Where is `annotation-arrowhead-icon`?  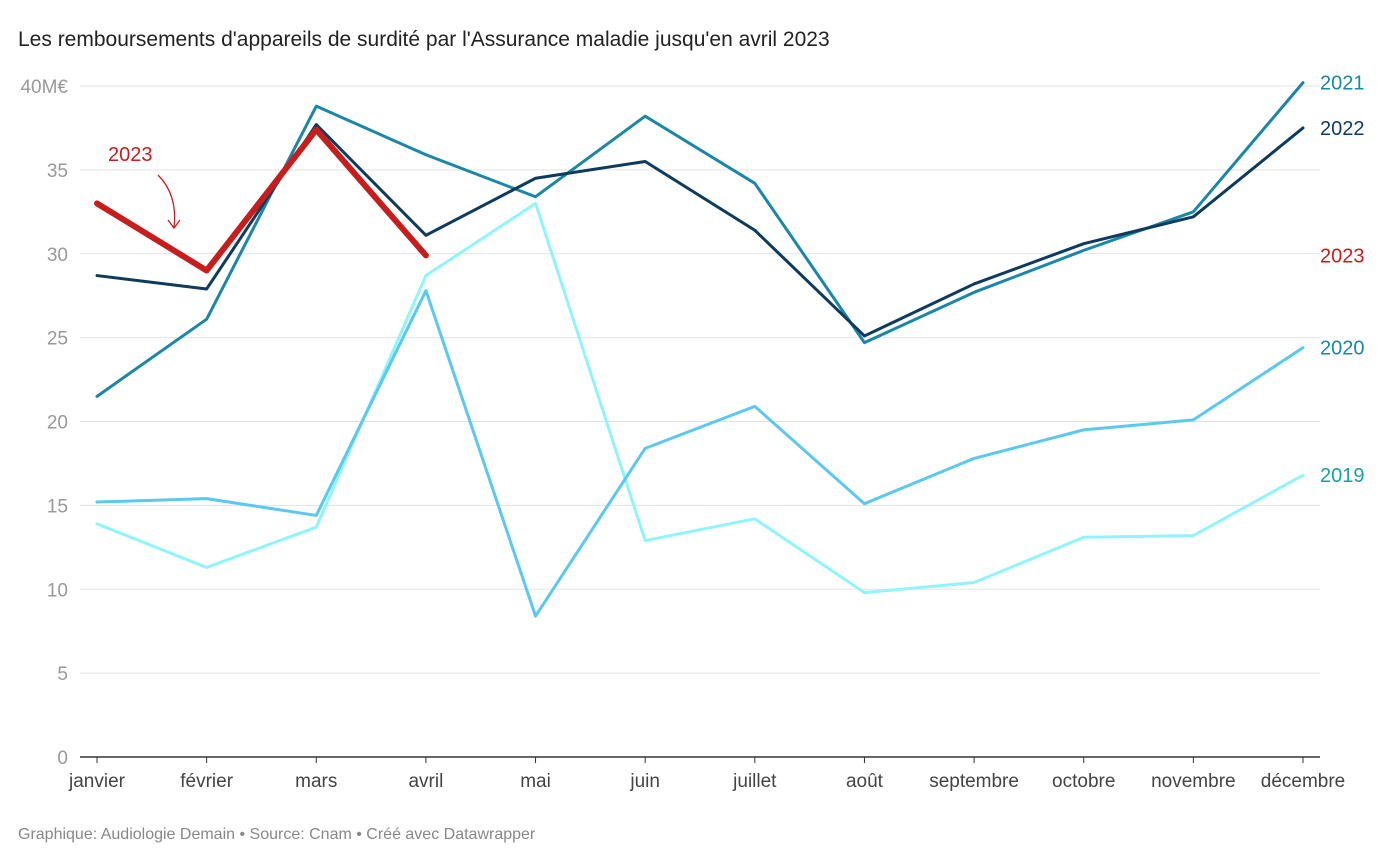 annotation-arrowhead-icon is located at coordinates (174, 224).